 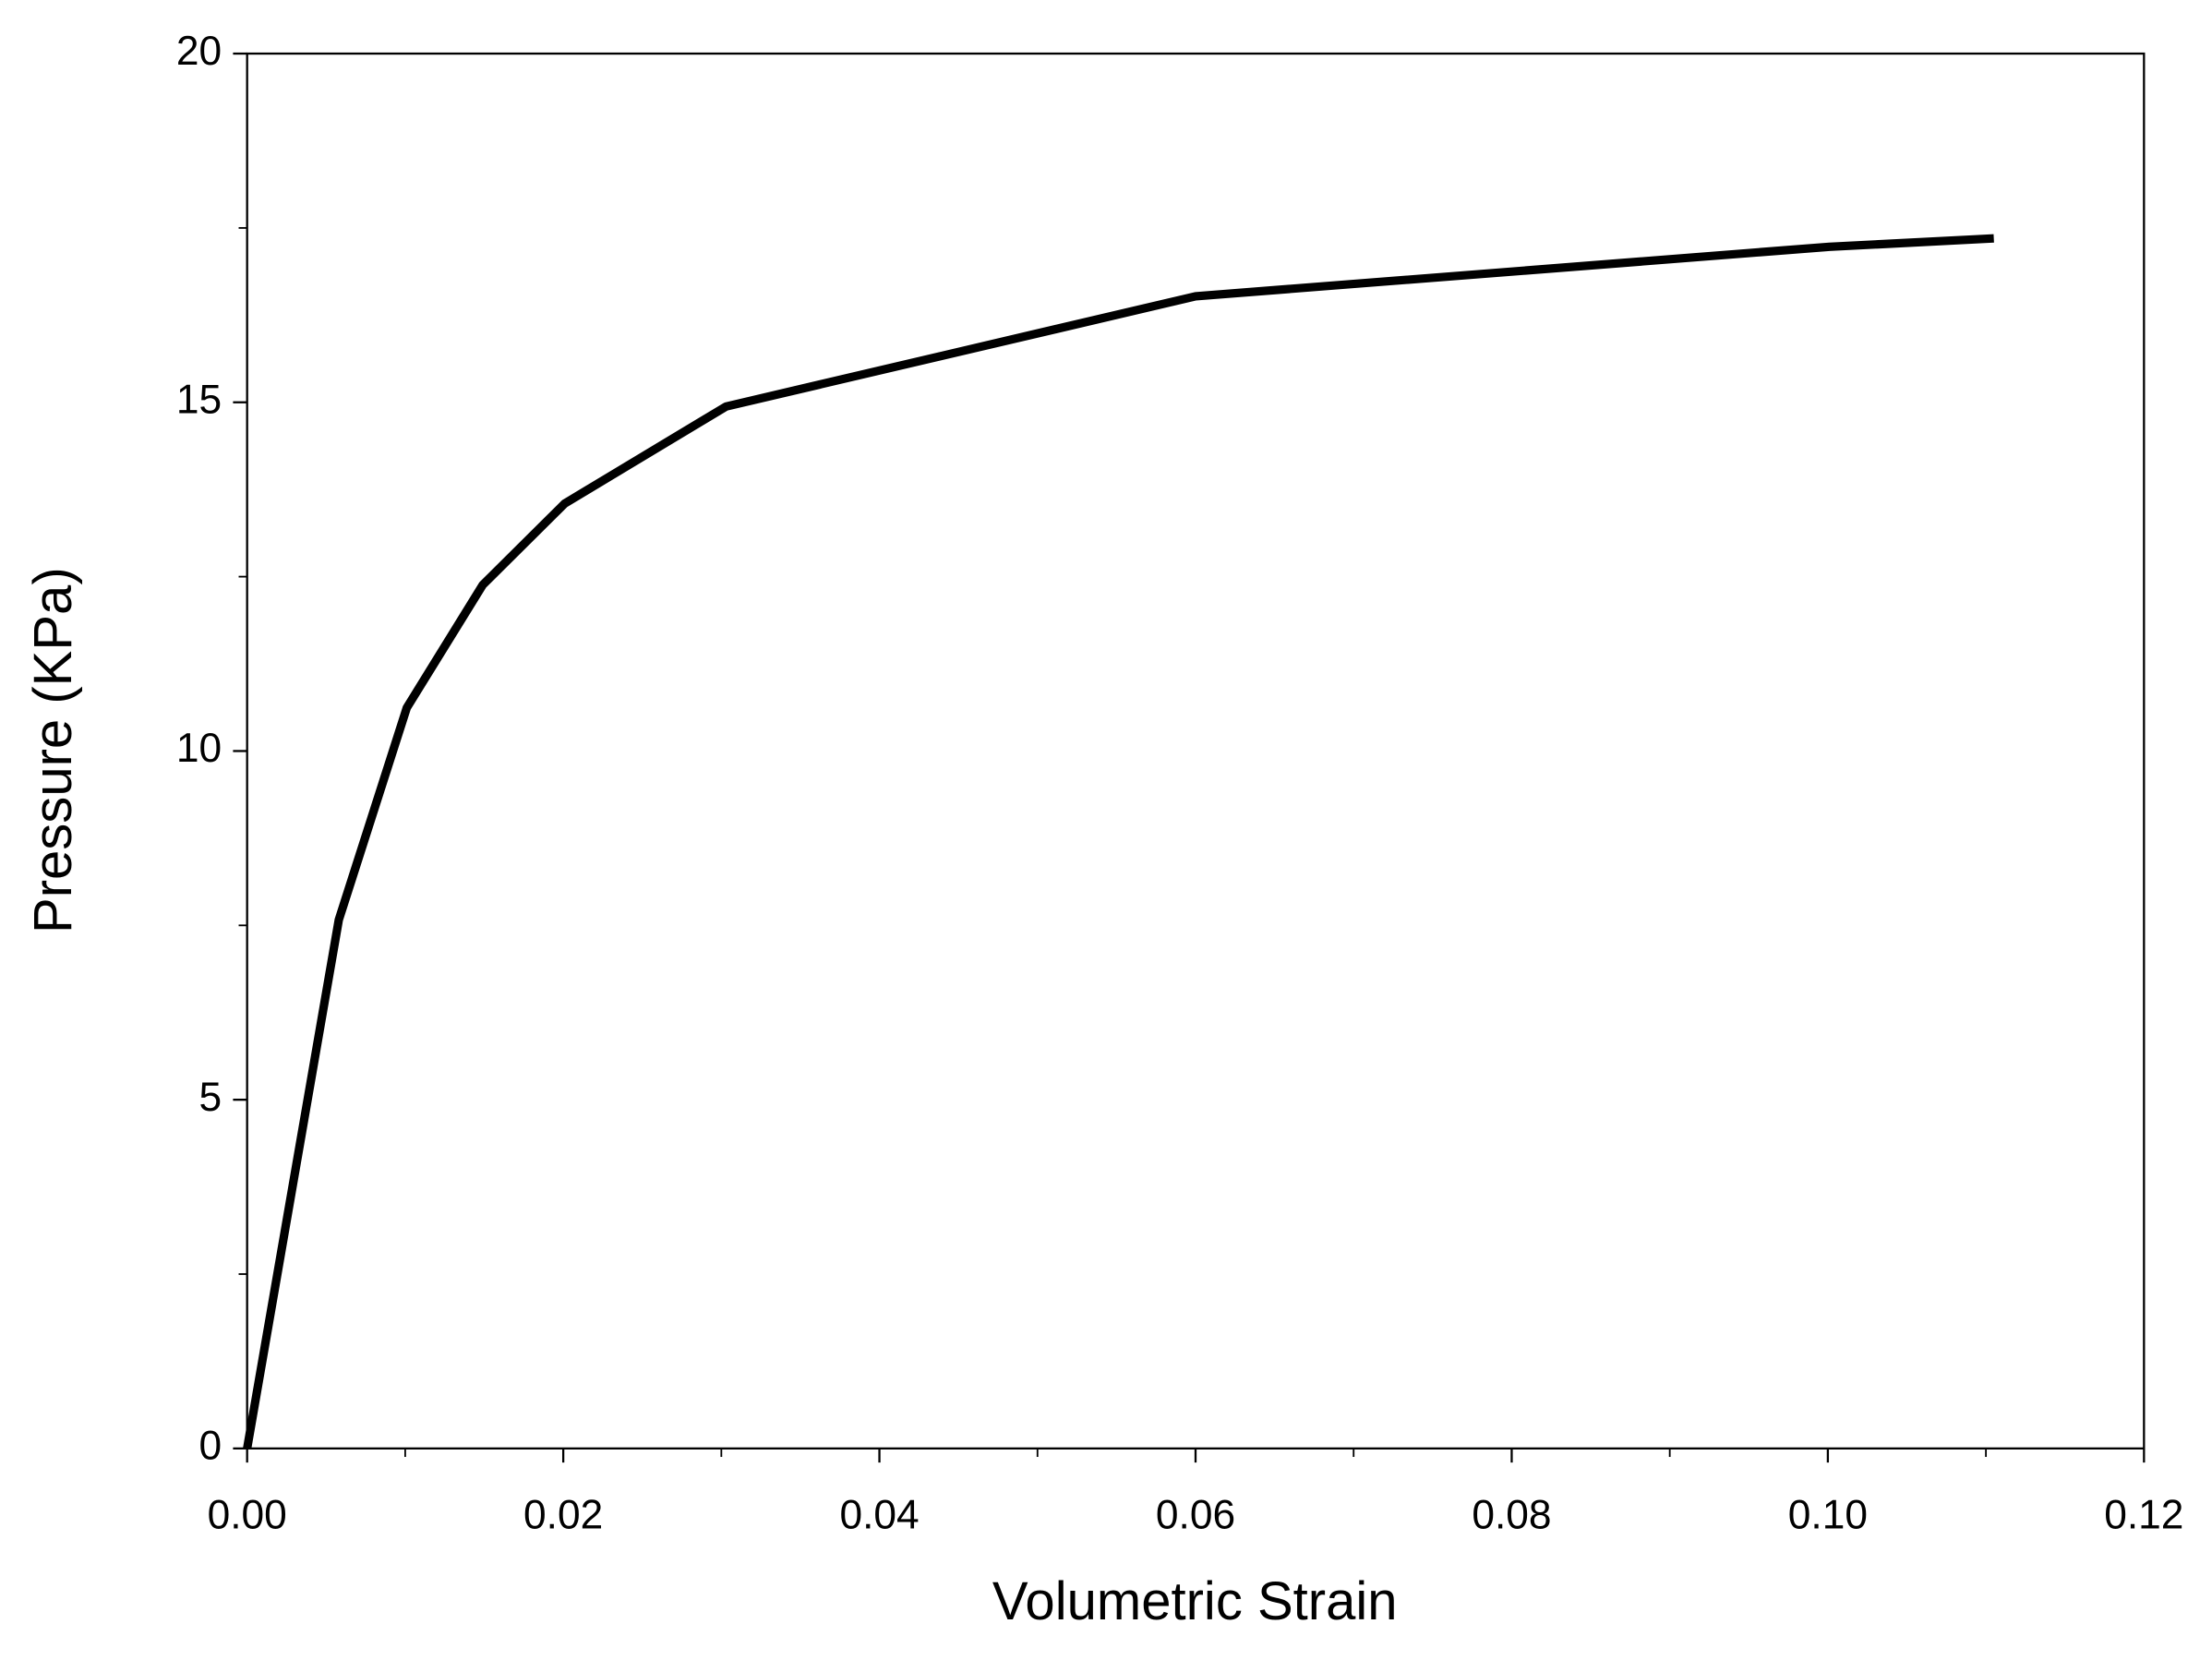 I want to click on x-tick-label: 0.02, so click(x=563, y=1514).